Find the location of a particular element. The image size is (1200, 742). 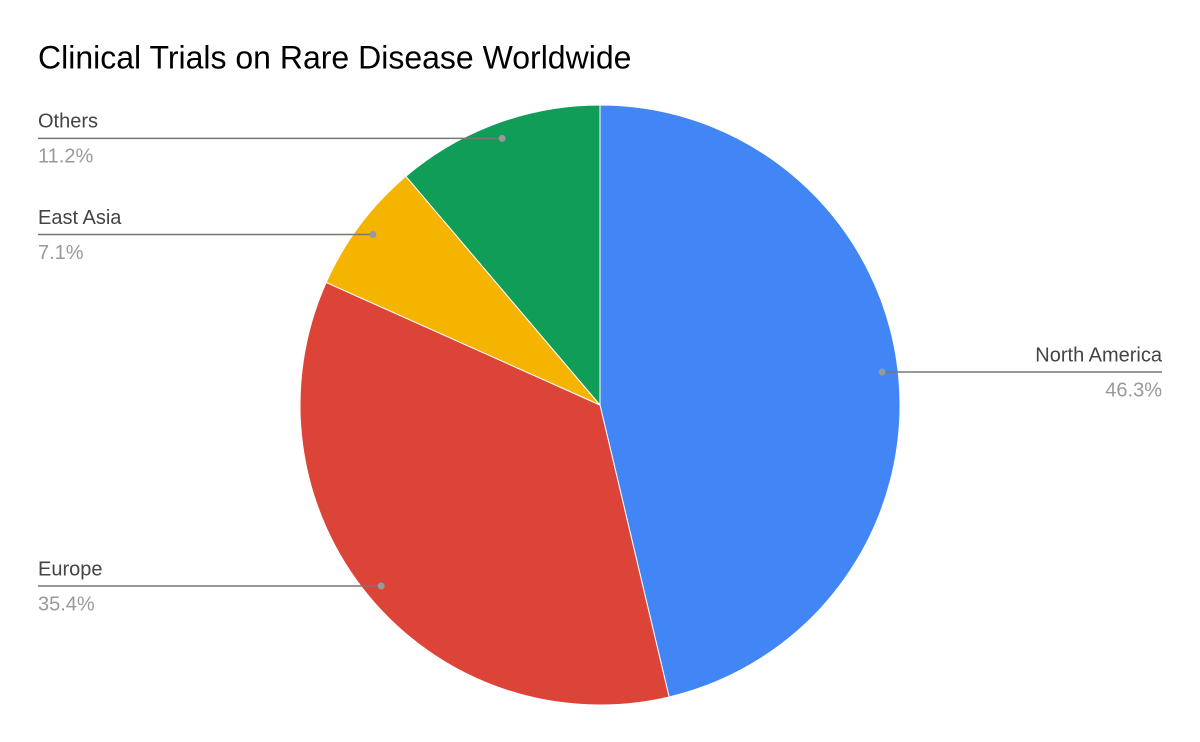

slice-value-label: 7.1% is located at coordinates (61, 253).